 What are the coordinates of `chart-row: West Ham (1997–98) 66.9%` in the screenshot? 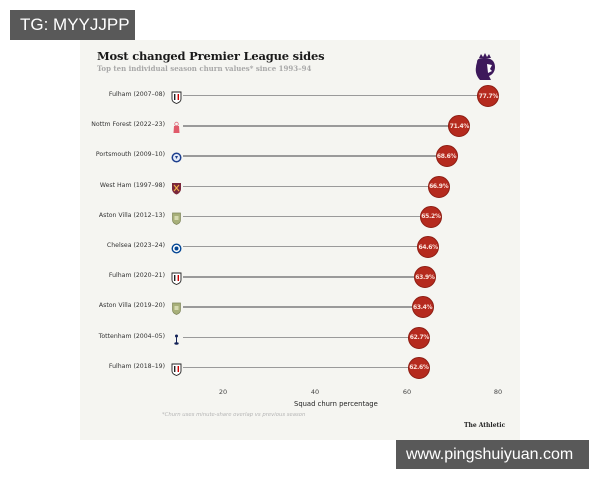 It's located at (300, 186).